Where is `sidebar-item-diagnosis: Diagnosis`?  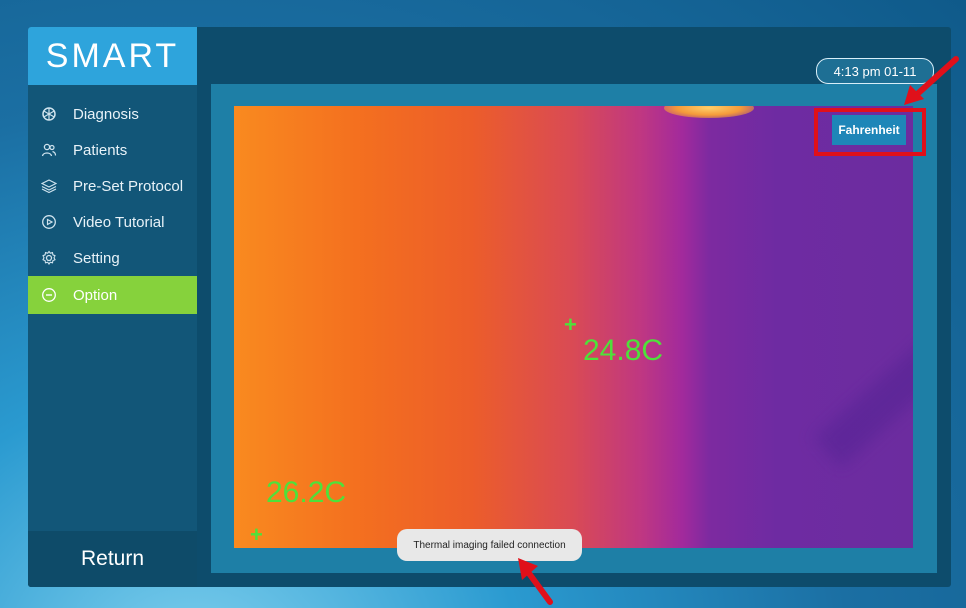 sidebar-item-diagnosis: Diagnosis is located at coordinates (112, 114).